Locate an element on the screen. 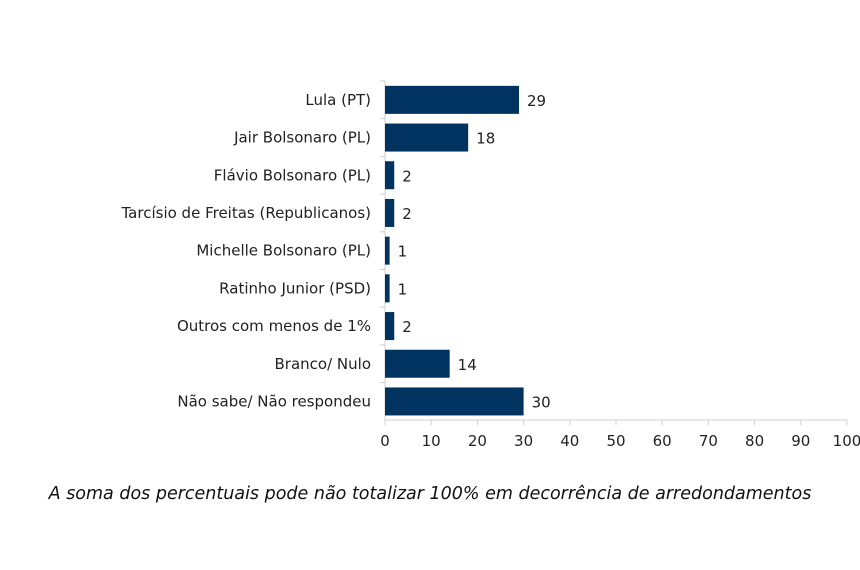 This screenshot has height=570, width=860. data-label: 29 is located at coordinates (536, 101).